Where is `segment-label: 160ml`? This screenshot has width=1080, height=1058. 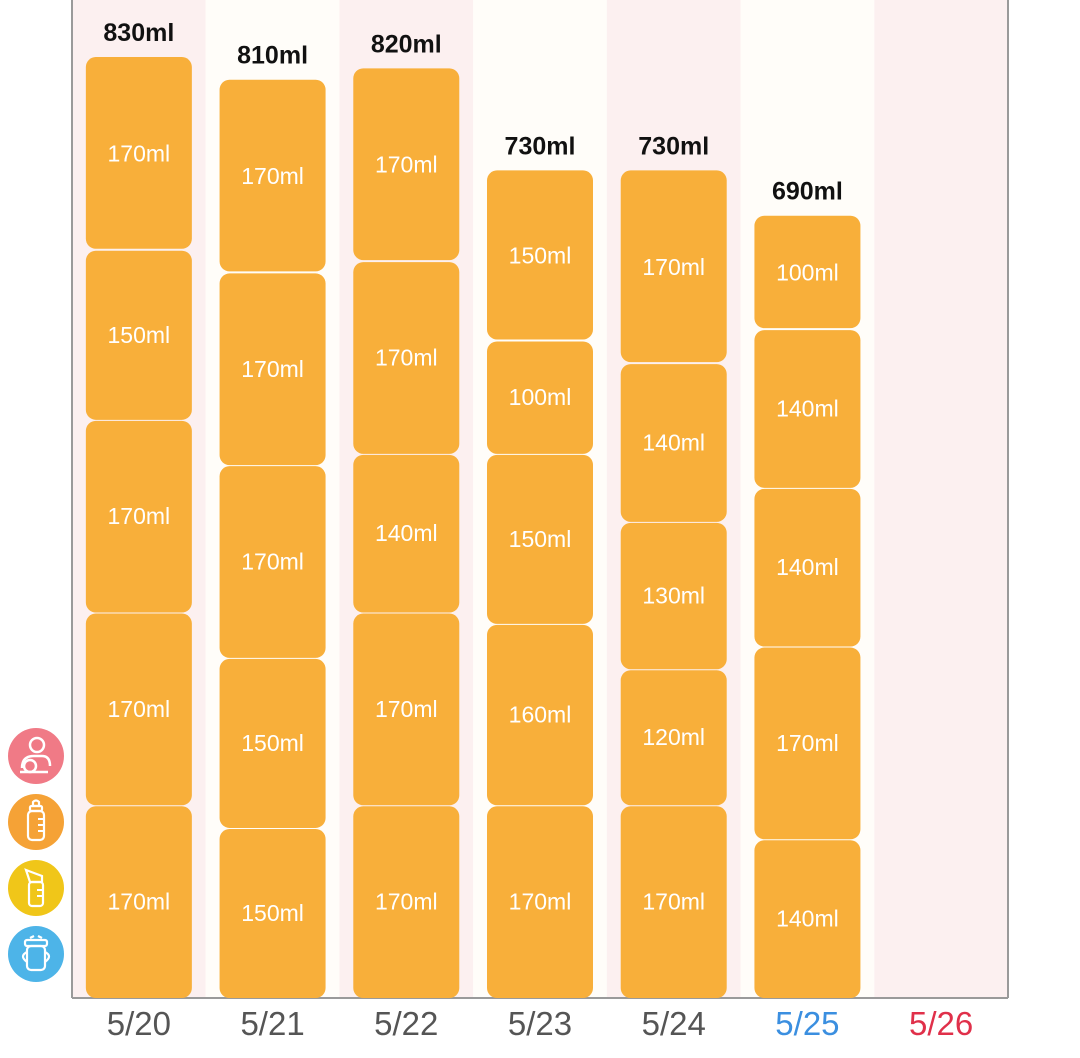
segment-label: 160ml is located at coordinates (540, 715).